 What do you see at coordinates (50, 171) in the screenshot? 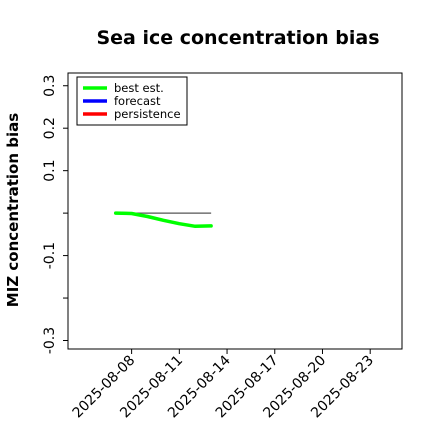
I see `y-tick-label: 0.1` at bounding box center [50, 171].